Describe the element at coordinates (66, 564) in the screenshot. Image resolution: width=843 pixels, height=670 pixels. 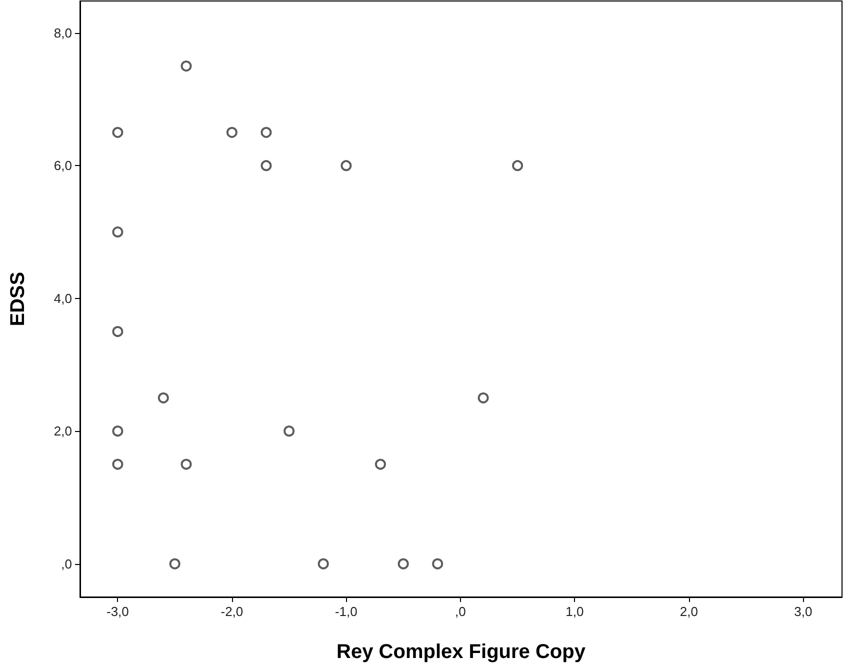
I see `y-tick-label: ,0` at that location.